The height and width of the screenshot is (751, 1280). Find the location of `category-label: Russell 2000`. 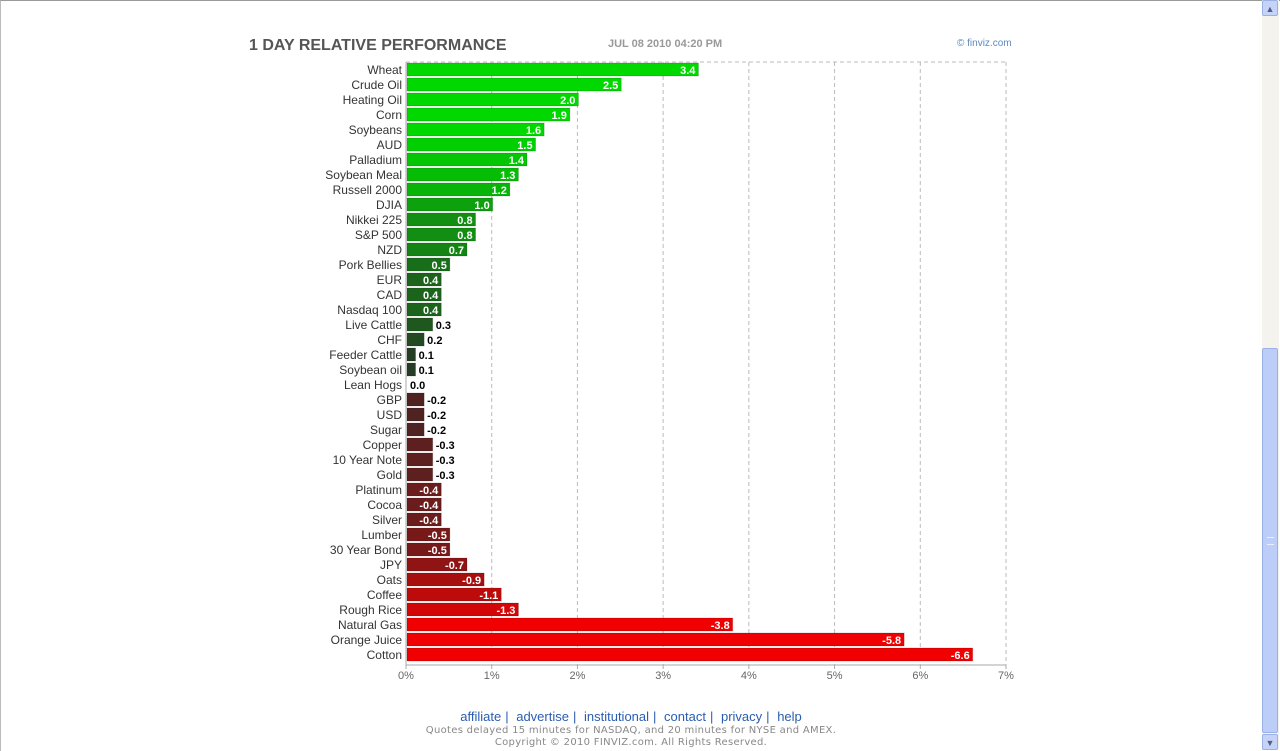

category-label: Russell 2000 is located at coordinates (368, 190).